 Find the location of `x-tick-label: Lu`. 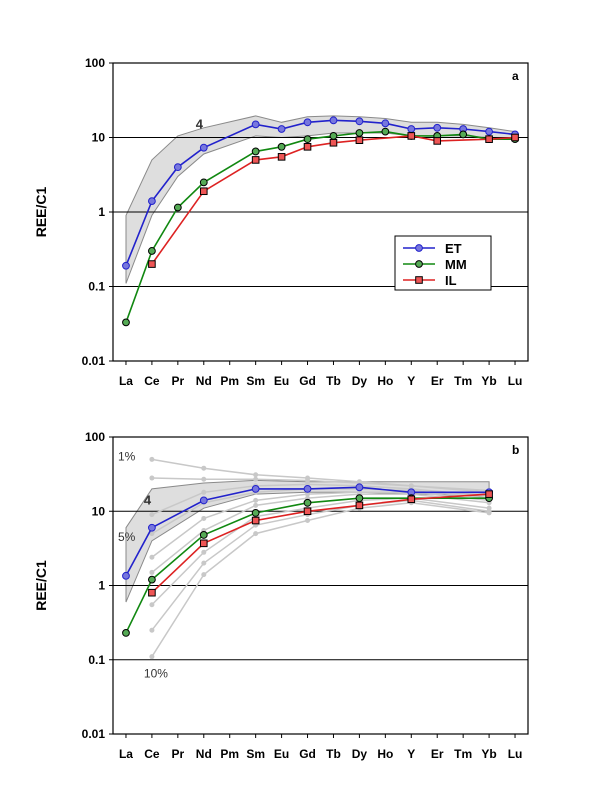

x-tick-label: Lu is located at coordinates (515, 381).